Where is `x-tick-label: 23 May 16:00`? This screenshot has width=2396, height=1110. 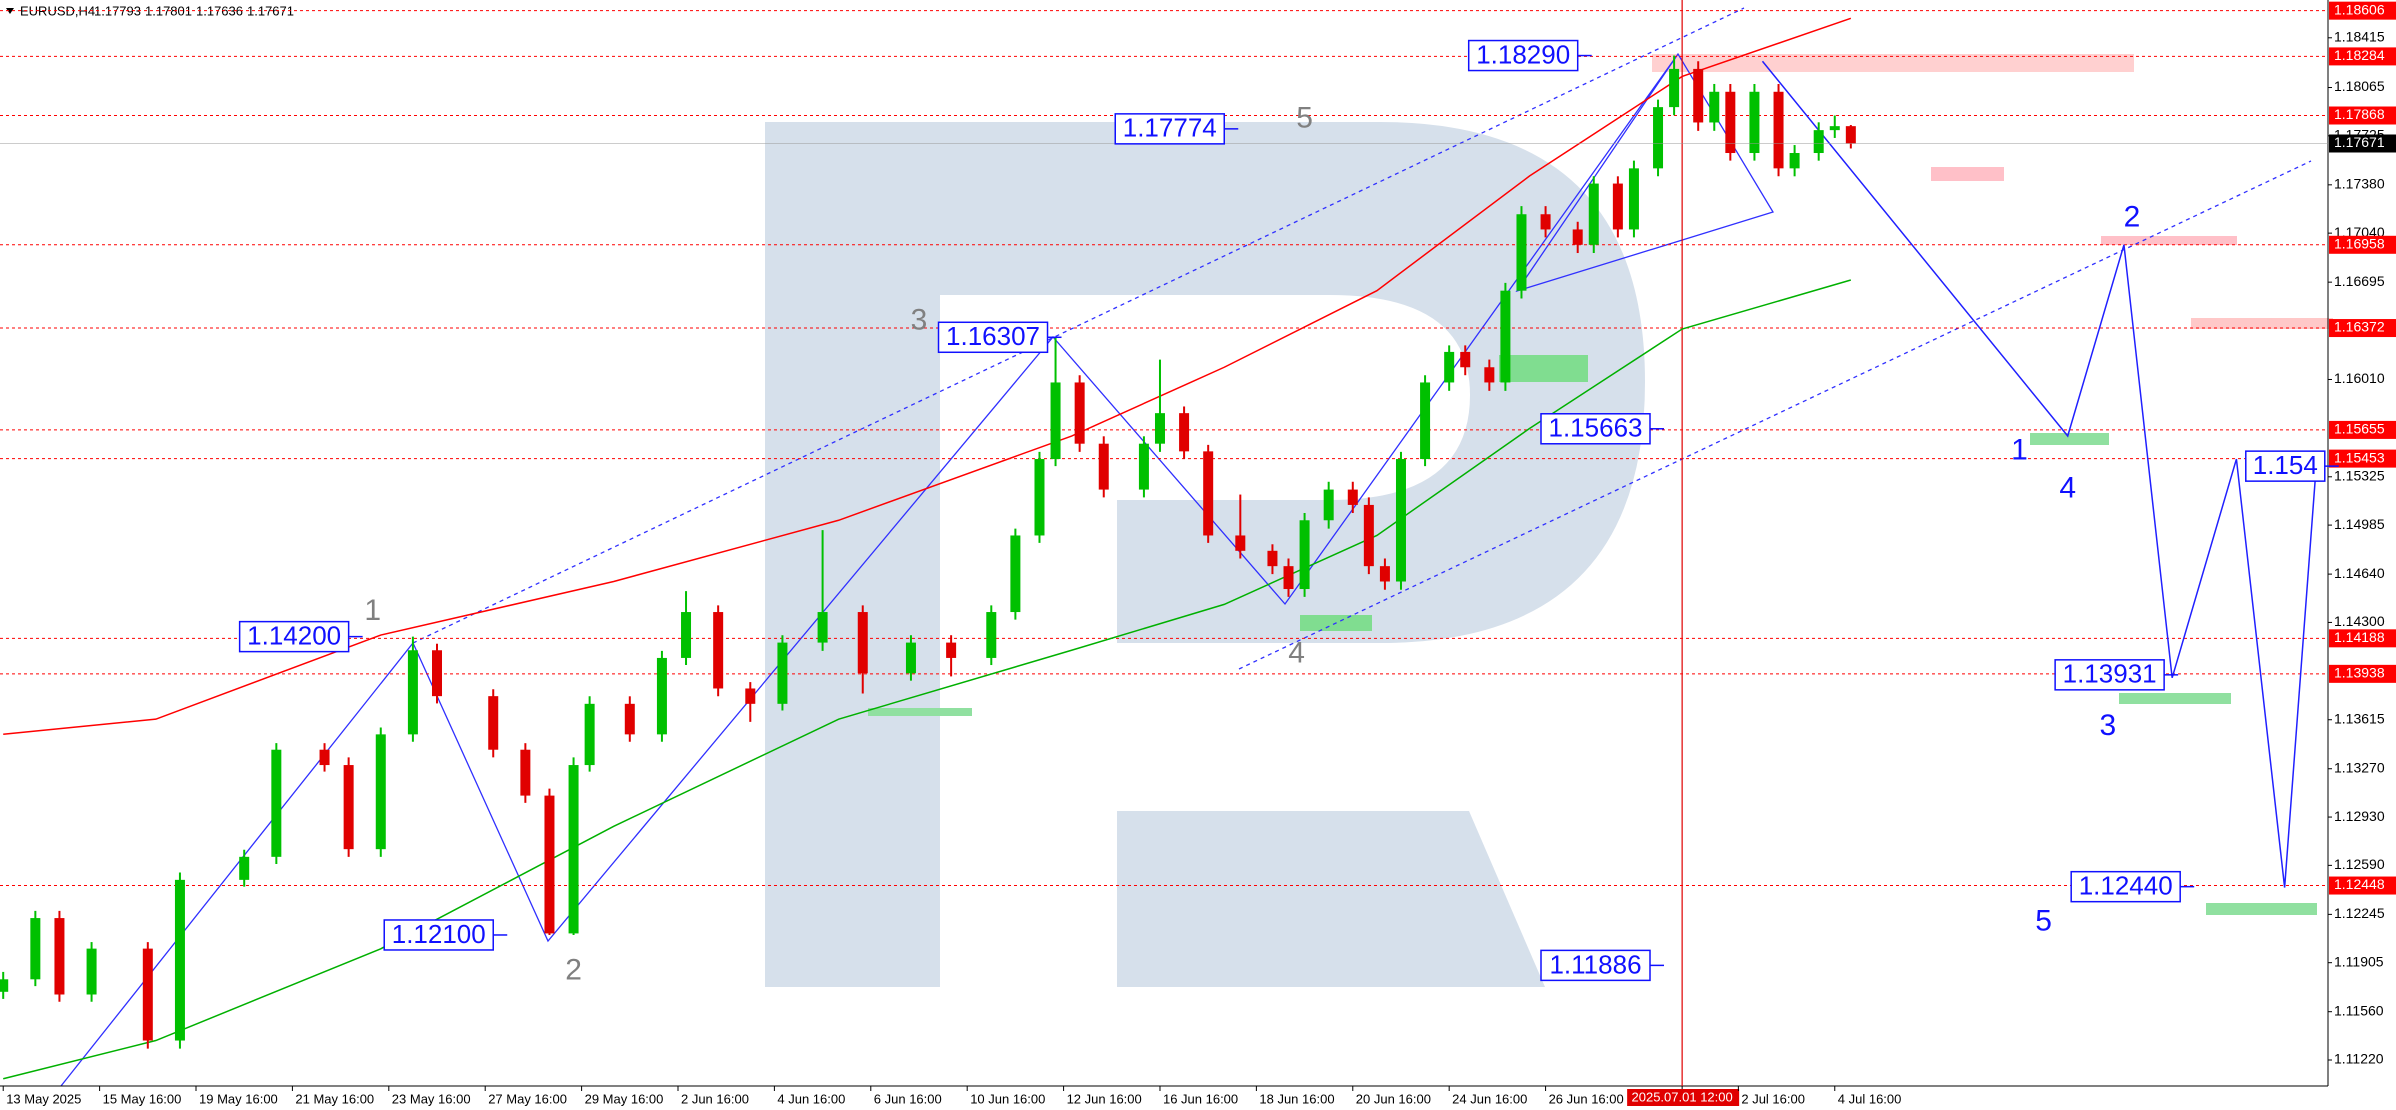 x-tick-label: 23 May 16:00 is located at coordinates (431, 1098).